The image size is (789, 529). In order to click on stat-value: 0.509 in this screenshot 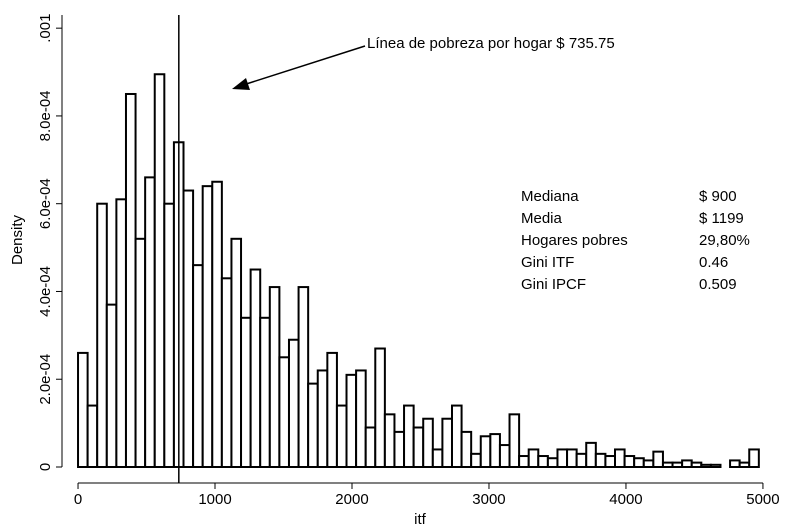, I will do `click(718, 284)`.